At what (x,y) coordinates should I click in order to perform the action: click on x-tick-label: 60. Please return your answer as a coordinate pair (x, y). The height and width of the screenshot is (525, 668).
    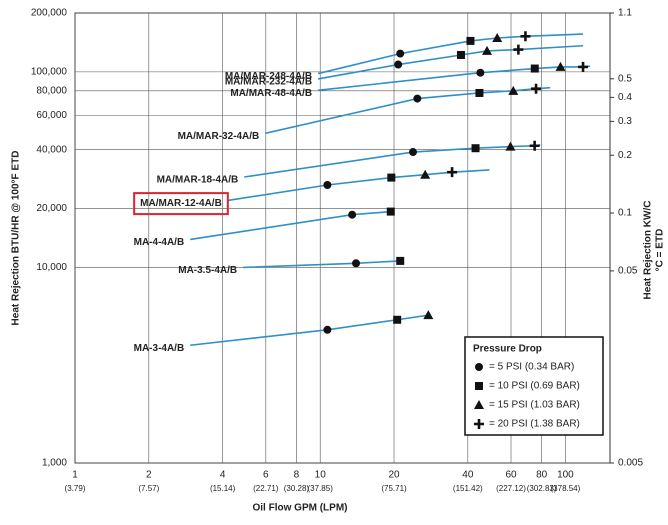
    Looking at the image, I should click on (511, 475).